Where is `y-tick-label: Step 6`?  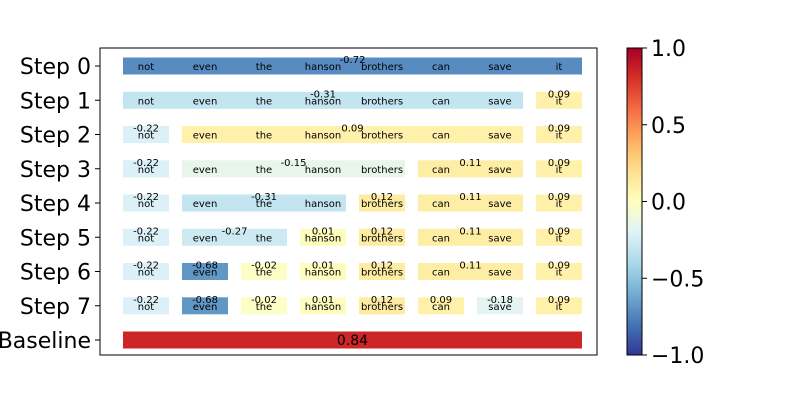 y-tick-label: Step 6 is located at coordinates (55, 273).